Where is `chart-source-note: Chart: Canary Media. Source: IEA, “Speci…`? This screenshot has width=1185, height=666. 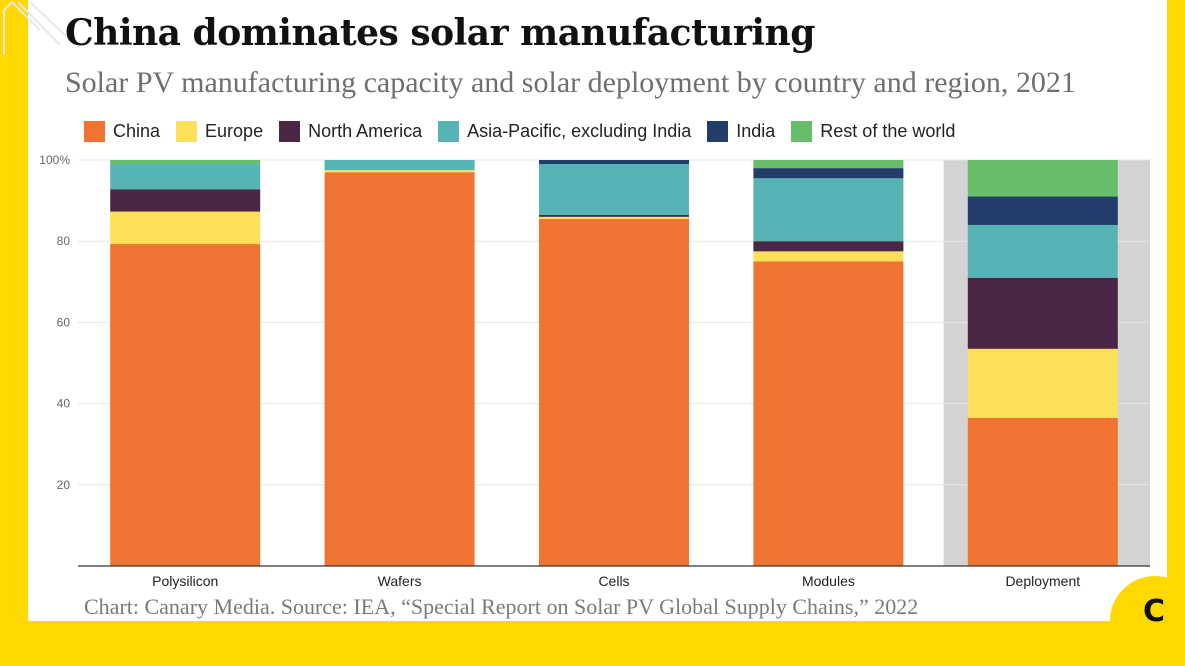
chart-source-note: Chart: Canary Media. Source: IEA, “Speci… is located at coordinates (501, 606).